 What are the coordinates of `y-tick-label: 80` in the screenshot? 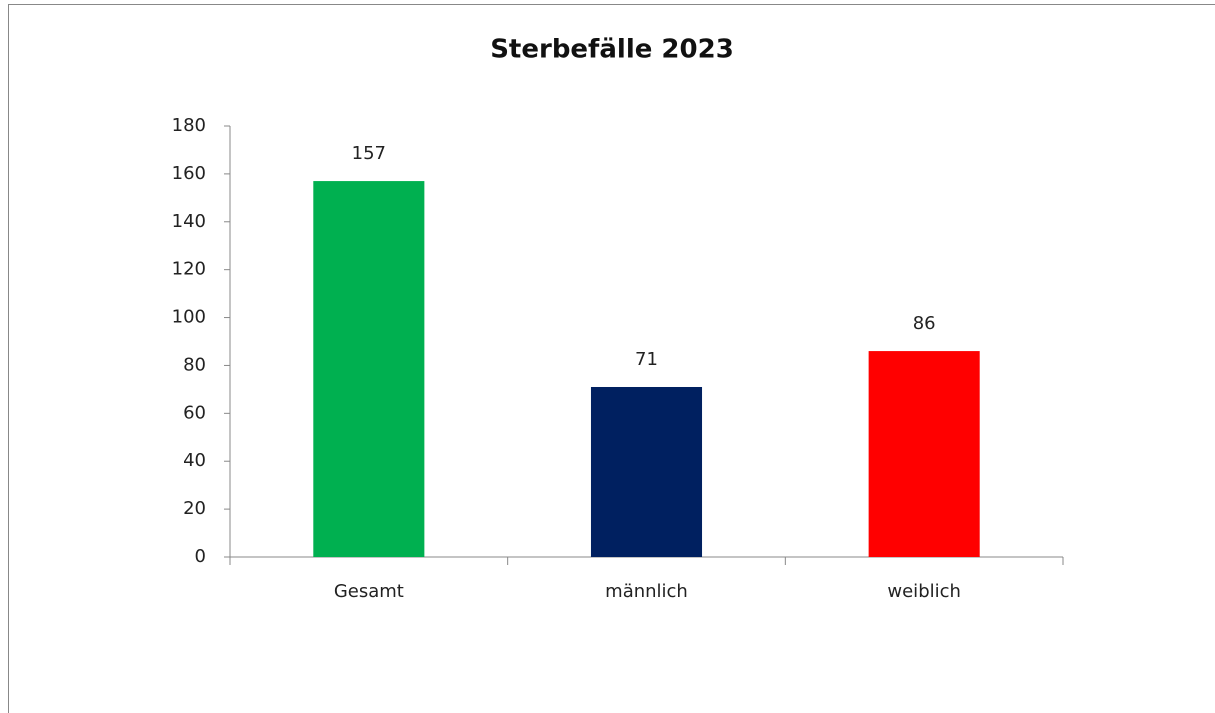 It's located at (194, 364).